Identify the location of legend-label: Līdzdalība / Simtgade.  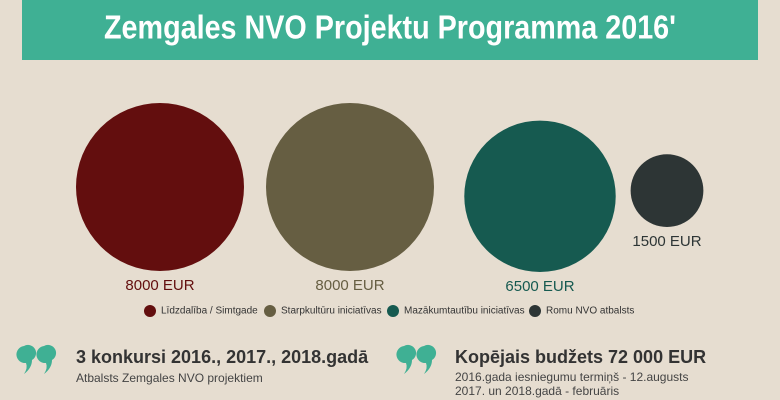
(209, 311).